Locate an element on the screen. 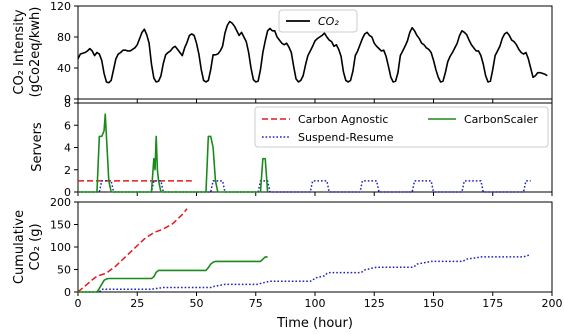  legend-label-carbon-agnostic: Carbon Agnostic is located at coordinates (343, 119).